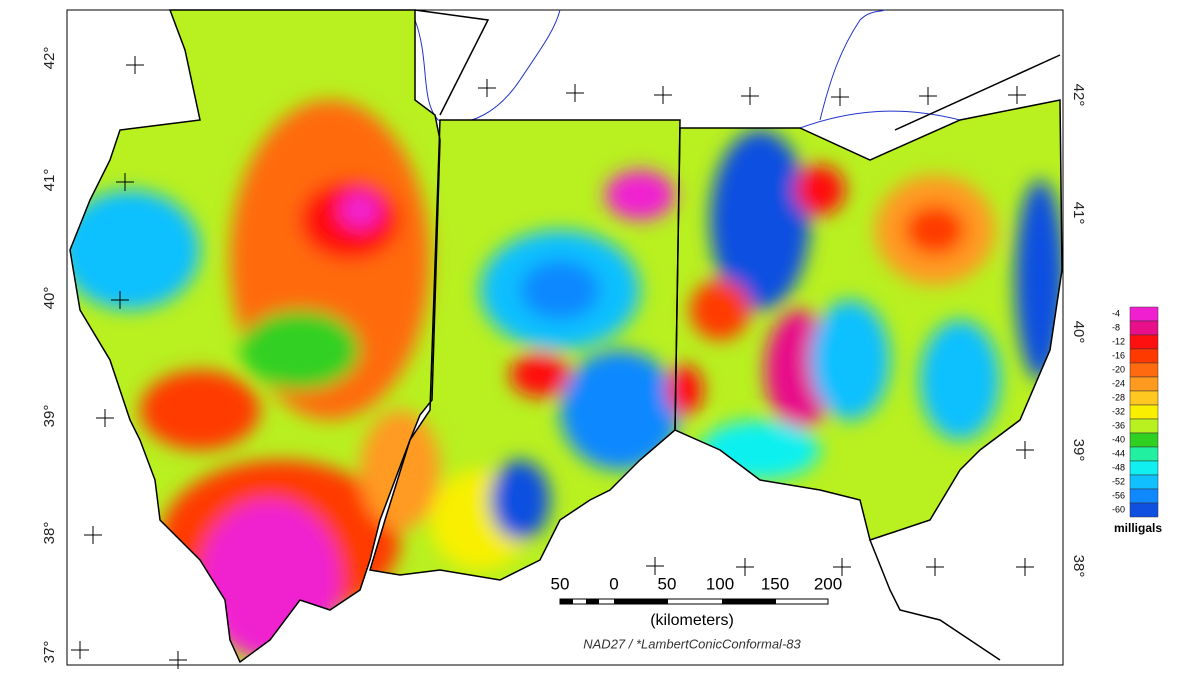  Describe the element at coordinates (828, 583) in the screenshot. I see `scale-label: 200` at that location.